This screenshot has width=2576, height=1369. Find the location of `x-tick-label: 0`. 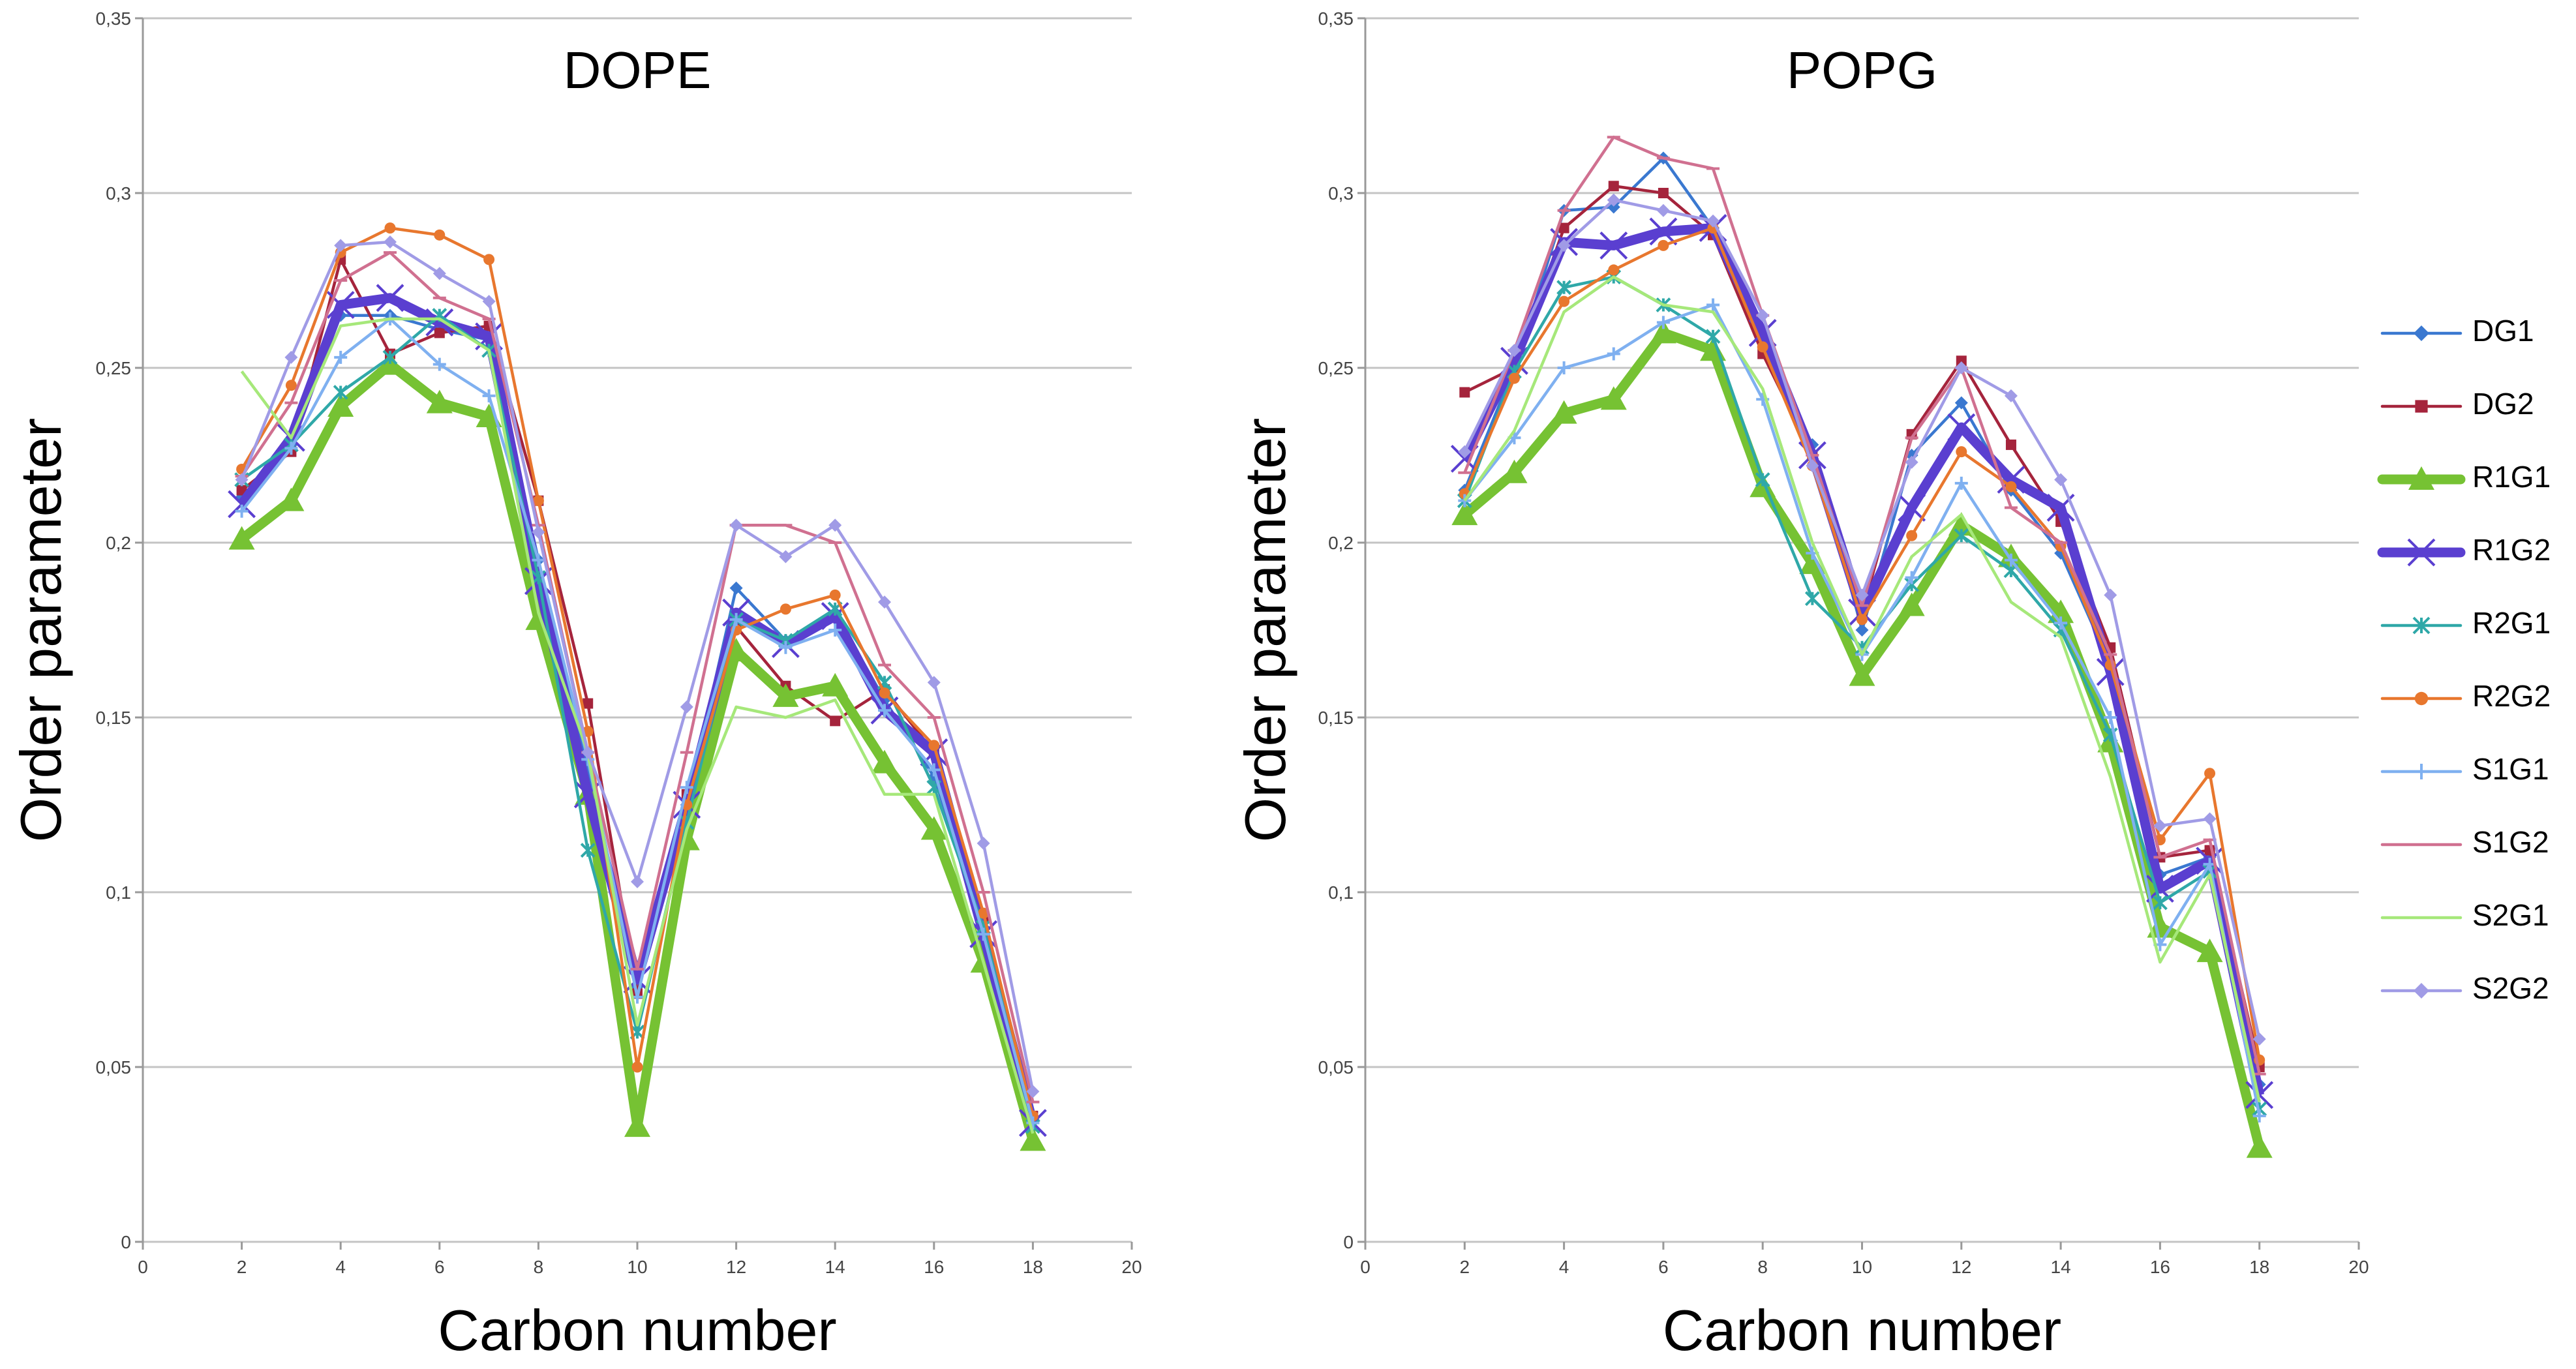

x-tick-label: 0 is located at coordinates (143, 1267).